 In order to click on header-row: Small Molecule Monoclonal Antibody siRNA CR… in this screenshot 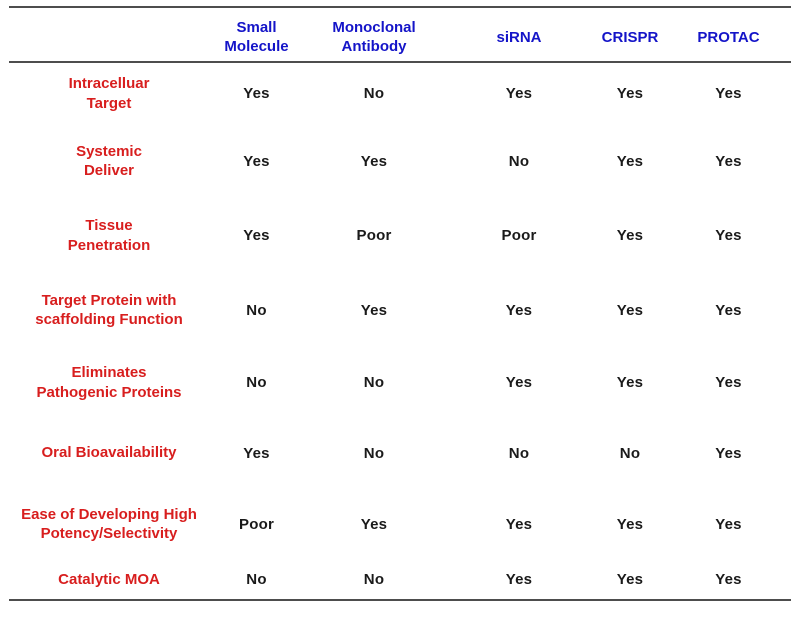, I will do `click(400, 35)`.